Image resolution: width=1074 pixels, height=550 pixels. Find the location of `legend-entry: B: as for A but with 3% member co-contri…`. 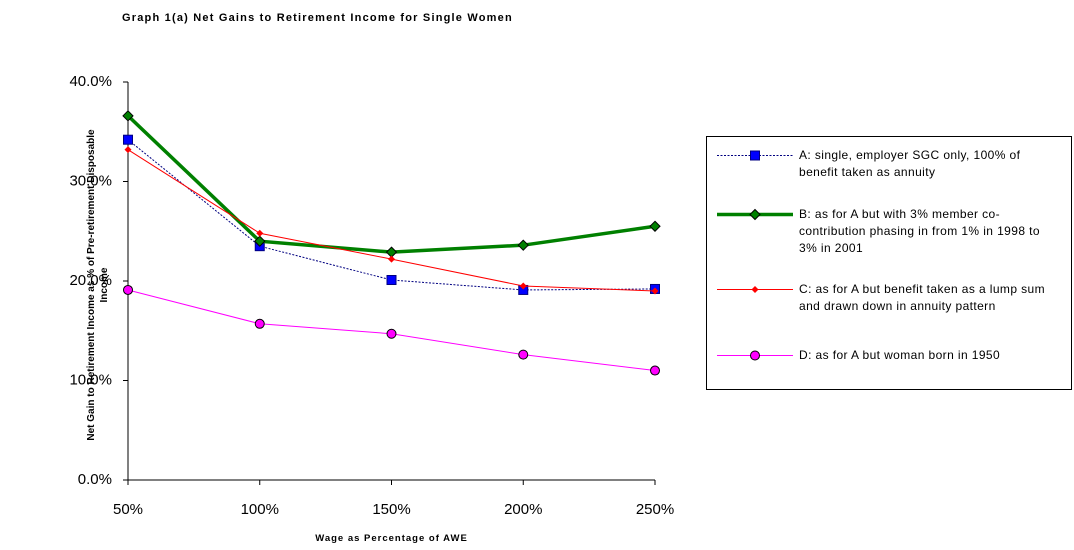

legend-entry: B: as for A but with 3% member co-contri… is located at coordinates (890, 231).